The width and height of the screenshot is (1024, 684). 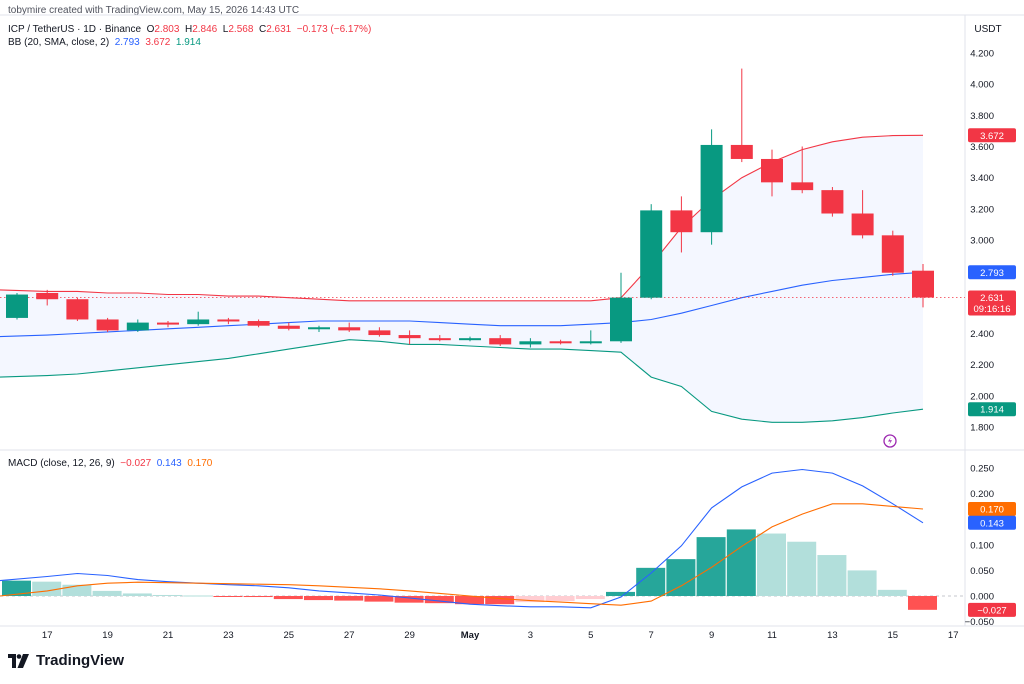 What do you see at coordinates (982, 396) in the screenshot?
I see `price-tick-label: 2.000` at bounding box center [982, 396].